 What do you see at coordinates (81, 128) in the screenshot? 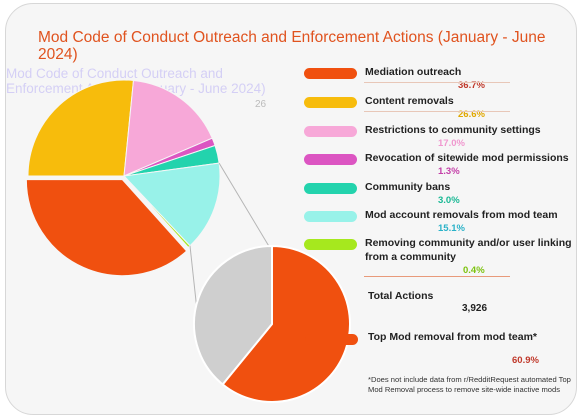
I see `pie-slice-content-removals` at bounding box center [81, 128].